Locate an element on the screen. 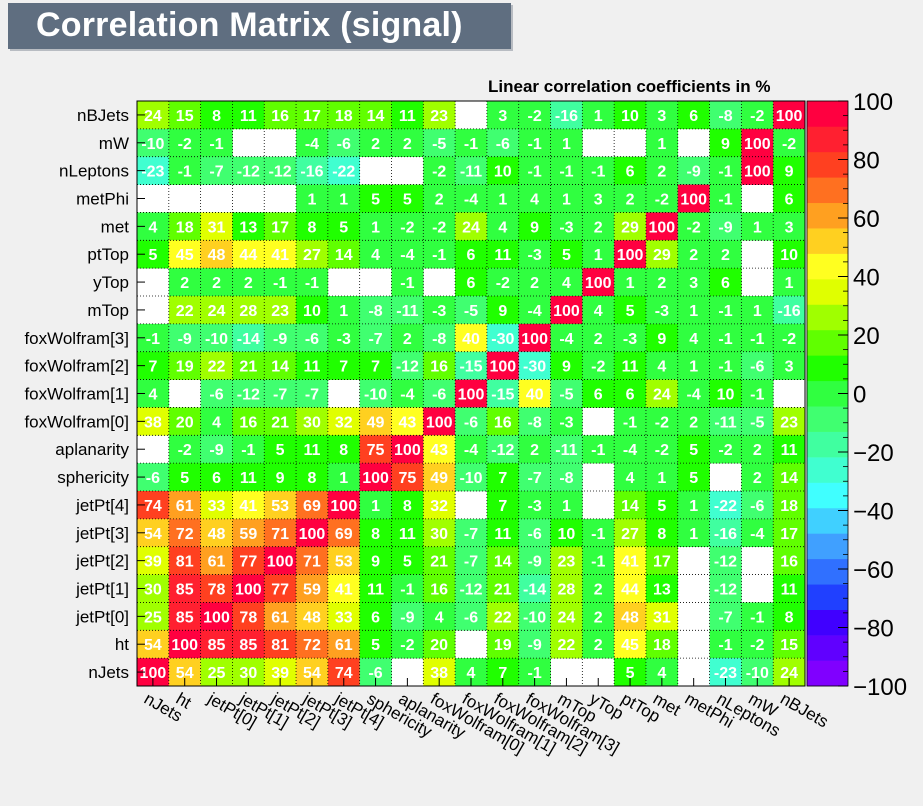 This screenshot has width=923, height=806. cell-value-label: 21 is located at coordinates (248, 367).